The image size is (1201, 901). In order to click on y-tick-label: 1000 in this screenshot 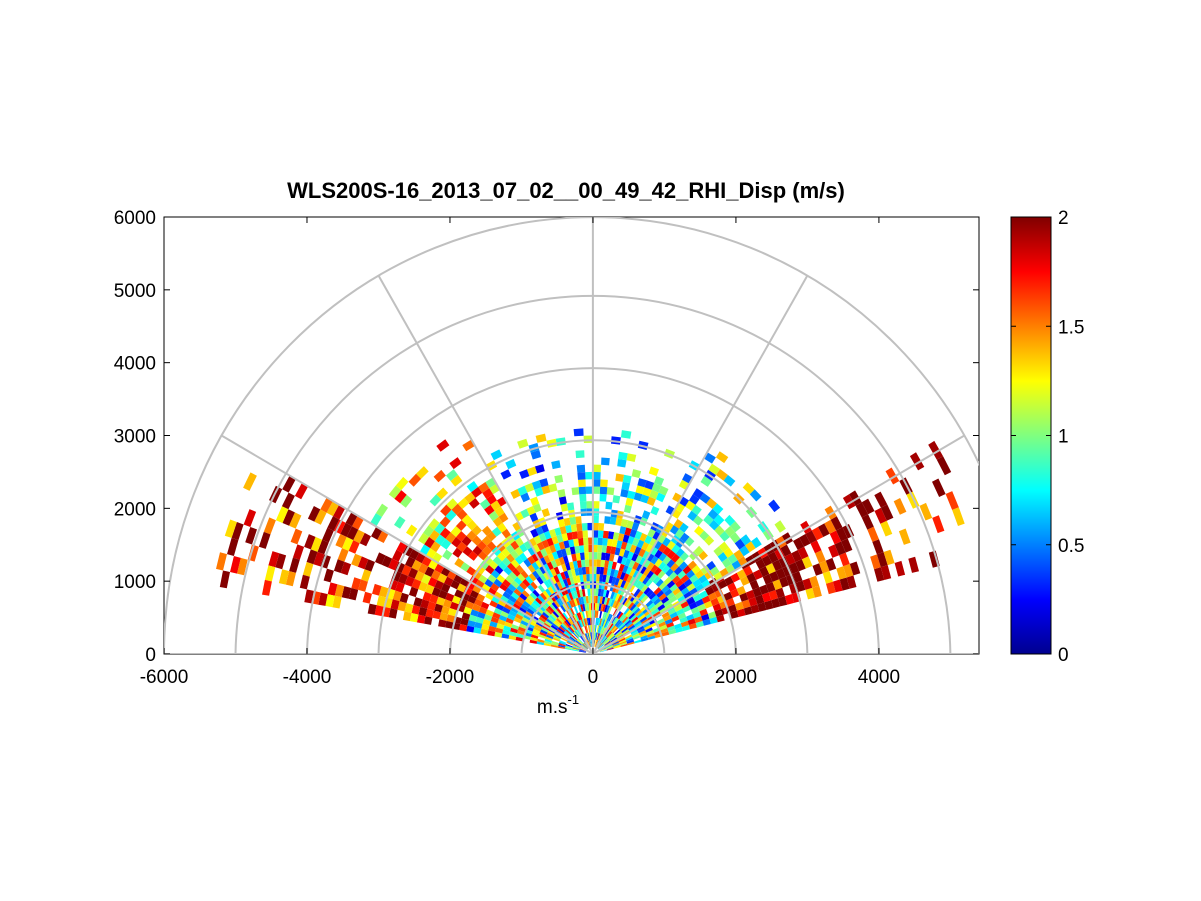, I will do `click(135, 582)`.